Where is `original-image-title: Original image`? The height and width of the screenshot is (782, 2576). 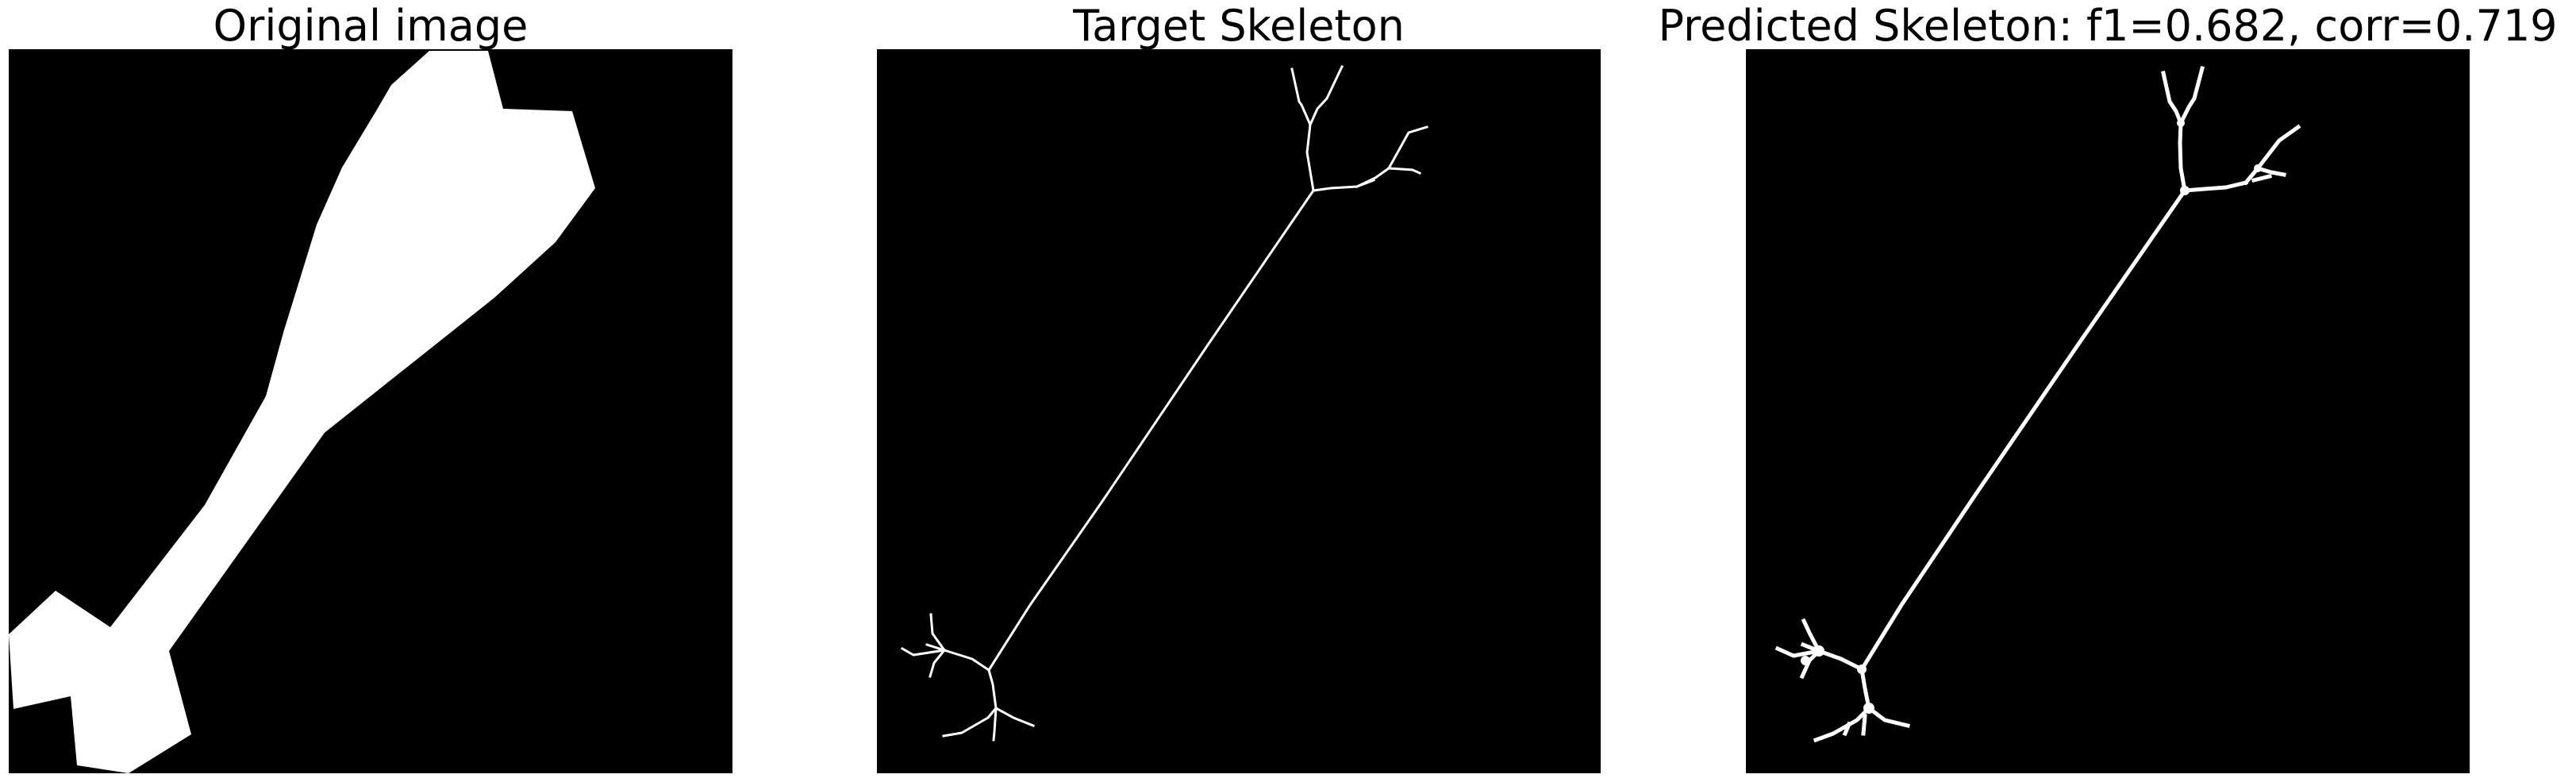
original-image-title: Original image is located at coordinates (371, 26).